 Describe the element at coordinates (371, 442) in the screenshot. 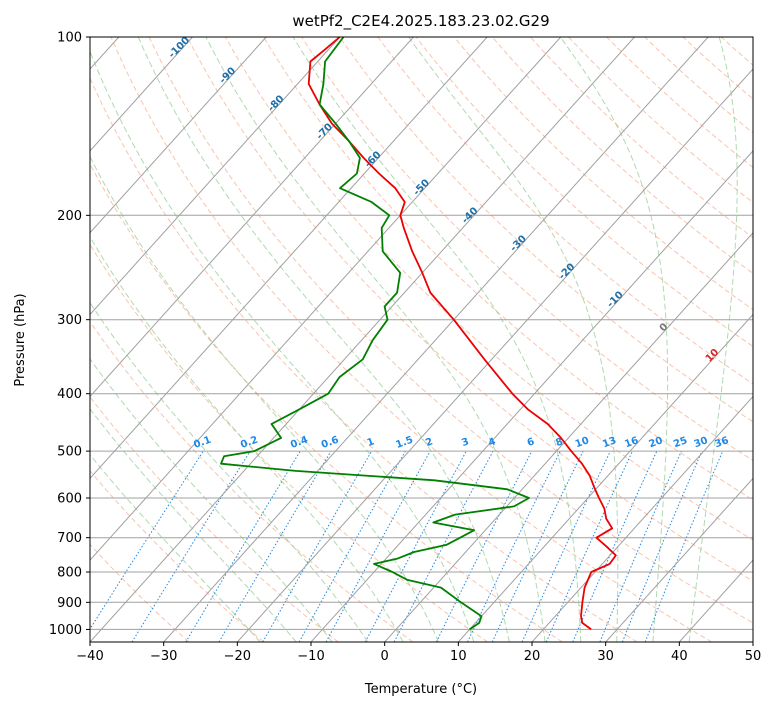

I see `mixing-ratio-label: 1` at that location.